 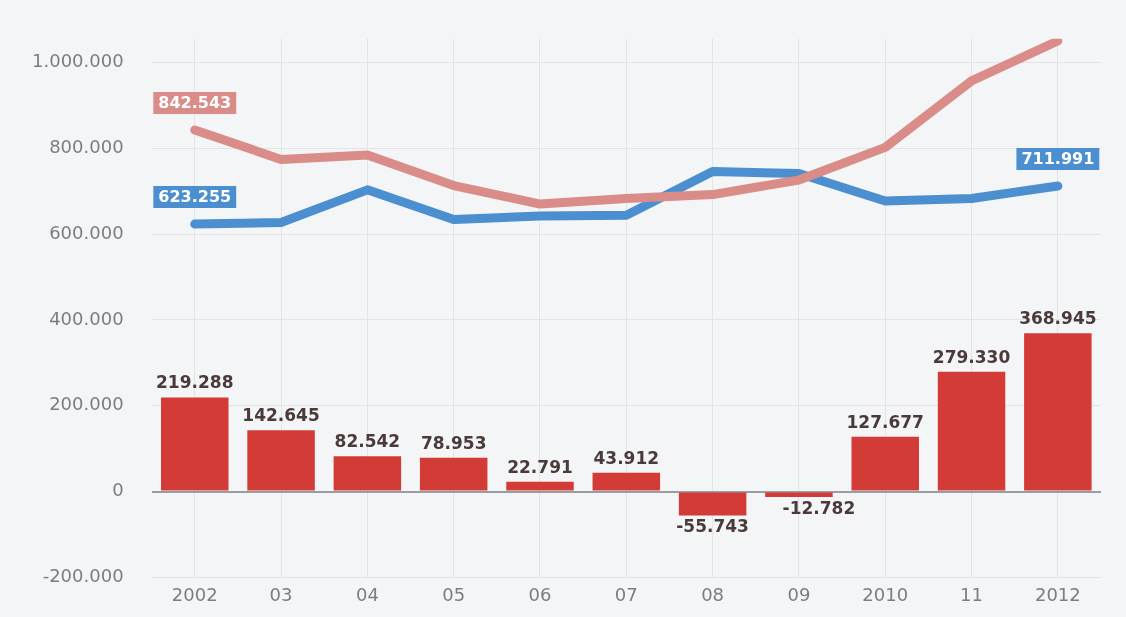 I want to click on x-tick-label: 07, so click(x=626, y=594).